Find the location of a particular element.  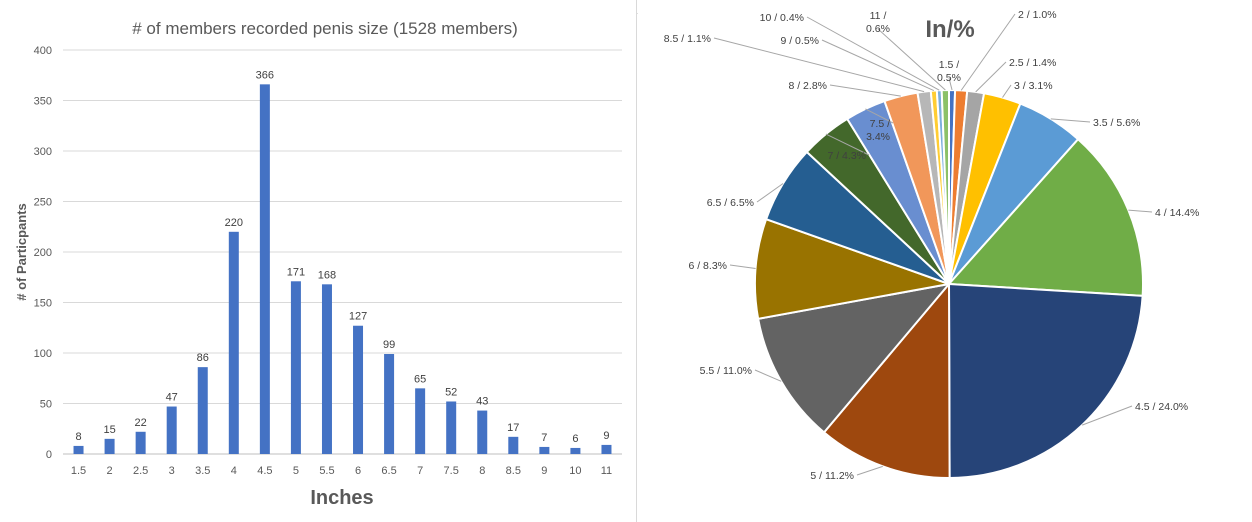

pie-data-label: 8 / 2.8% is located at coordinates (807, 86).